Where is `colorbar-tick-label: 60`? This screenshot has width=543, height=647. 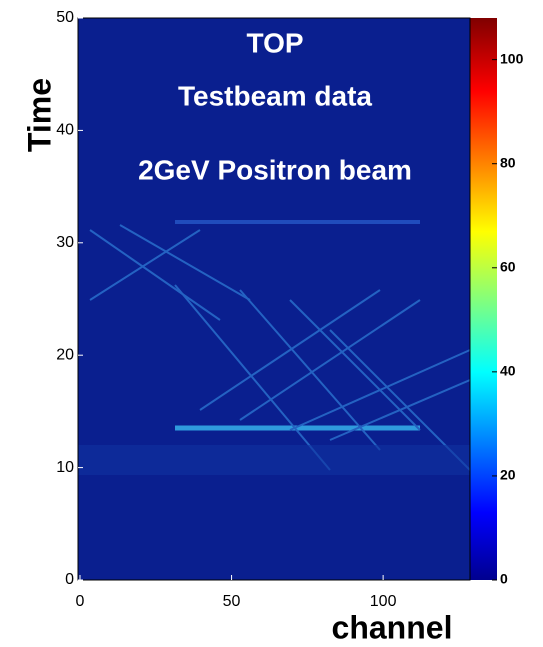 colorbar-tick-label: 60 is located at coordinates (508, 266).